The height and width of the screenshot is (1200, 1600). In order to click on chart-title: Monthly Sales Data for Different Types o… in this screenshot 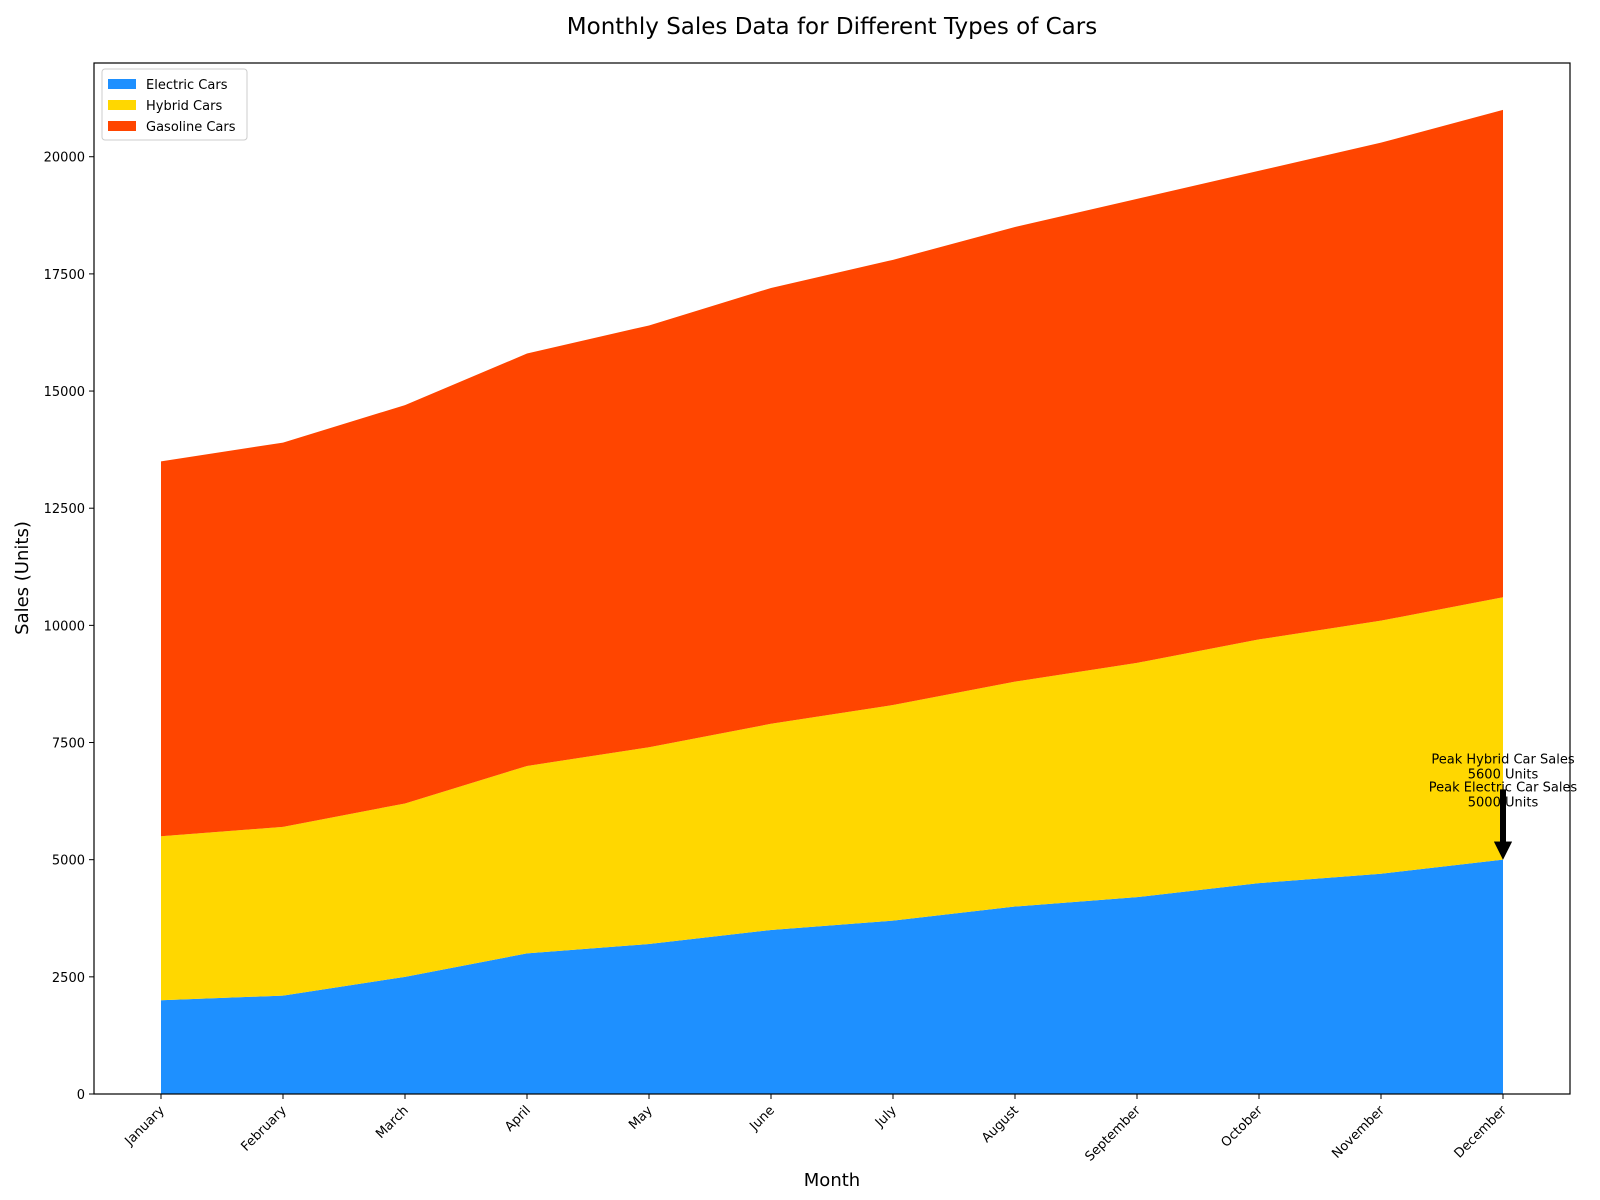, I will do `click(832, 27)`.